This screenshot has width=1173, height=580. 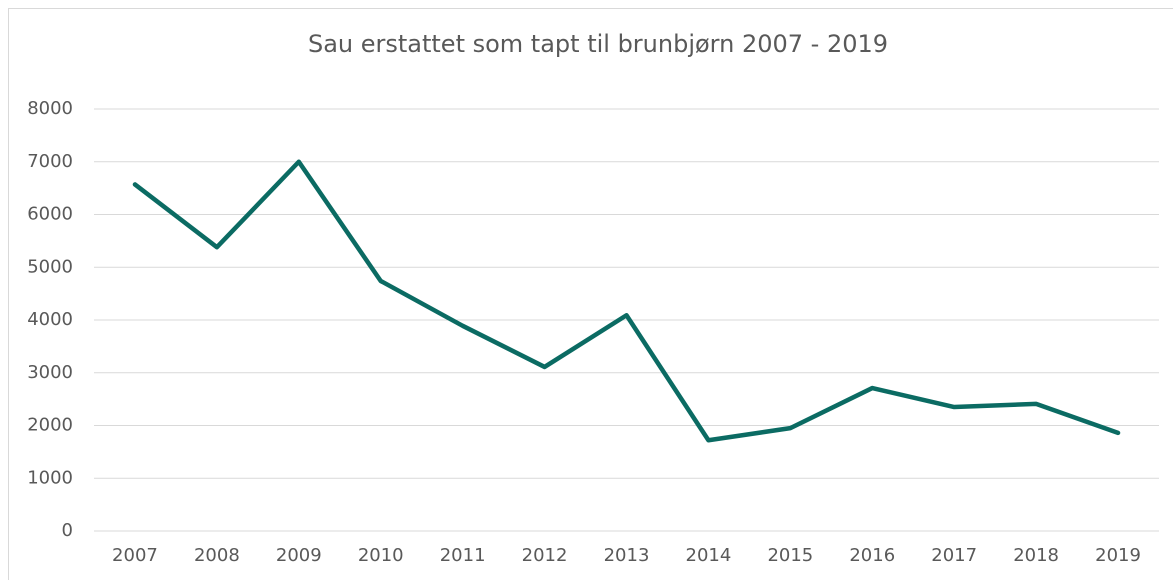 I want to click on y-tick-label: 5000, so click(x=50, y=266).